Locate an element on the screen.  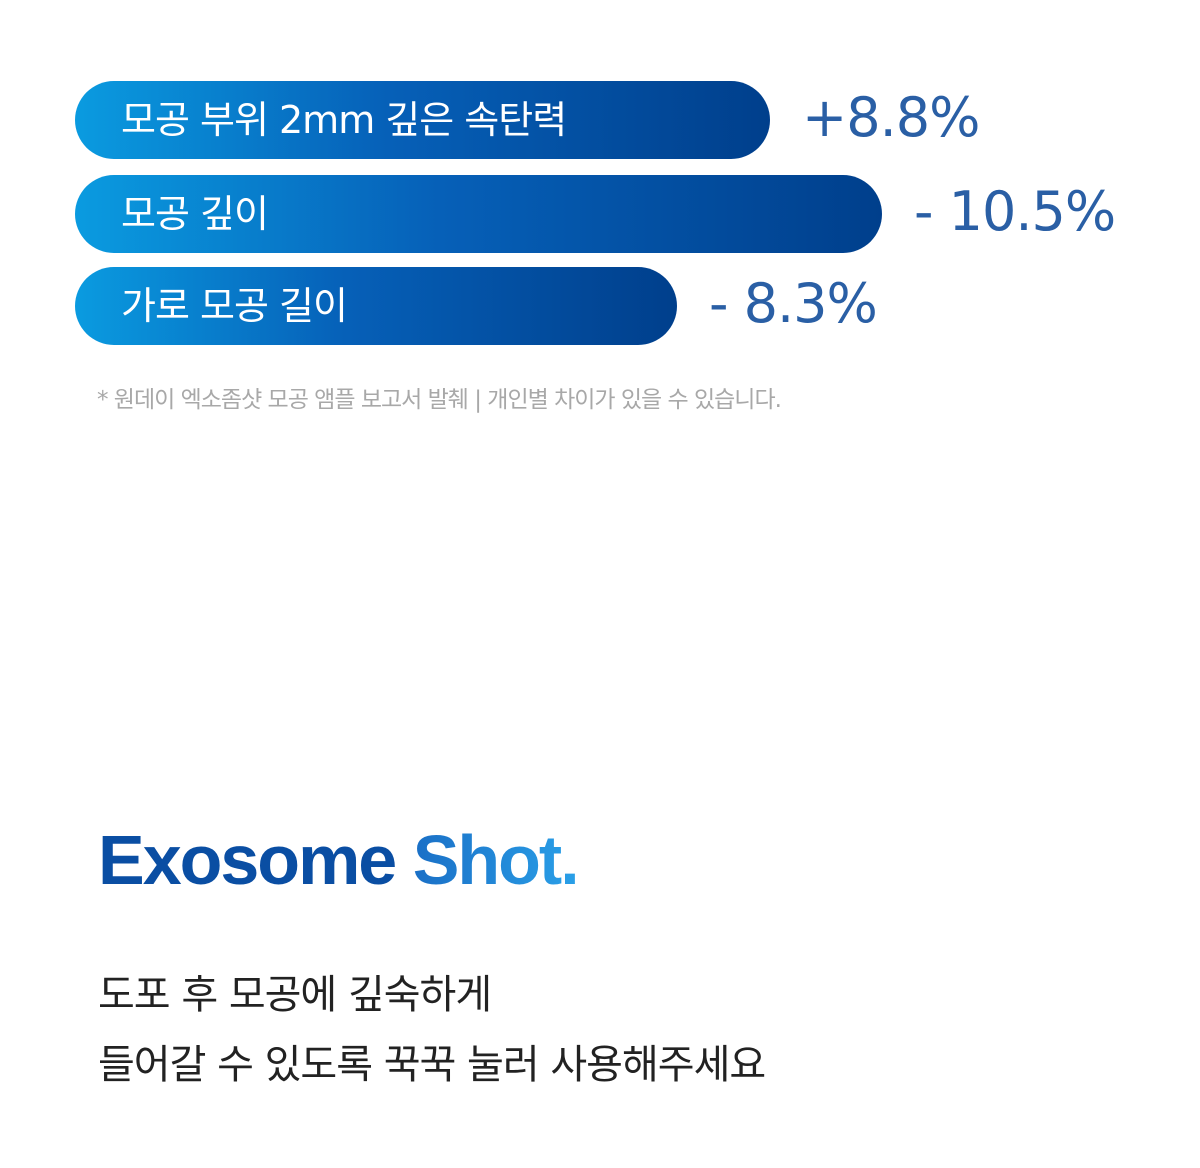
brand-title: Exosome Shot. is located at coordinates (339, 860).